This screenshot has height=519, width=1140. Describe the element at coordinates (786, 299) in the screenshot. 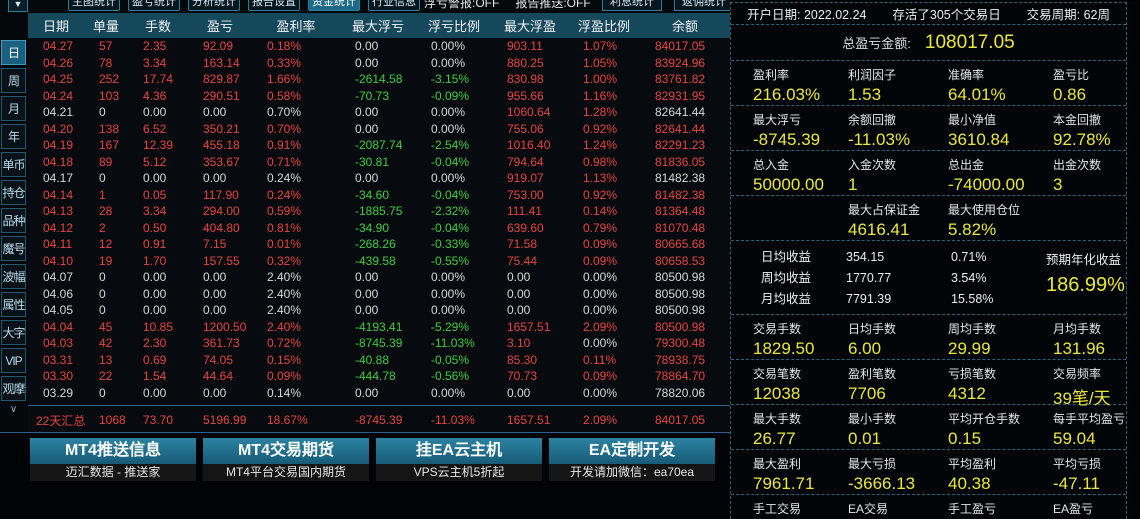

I see `income-label: 月均收益` at that location.